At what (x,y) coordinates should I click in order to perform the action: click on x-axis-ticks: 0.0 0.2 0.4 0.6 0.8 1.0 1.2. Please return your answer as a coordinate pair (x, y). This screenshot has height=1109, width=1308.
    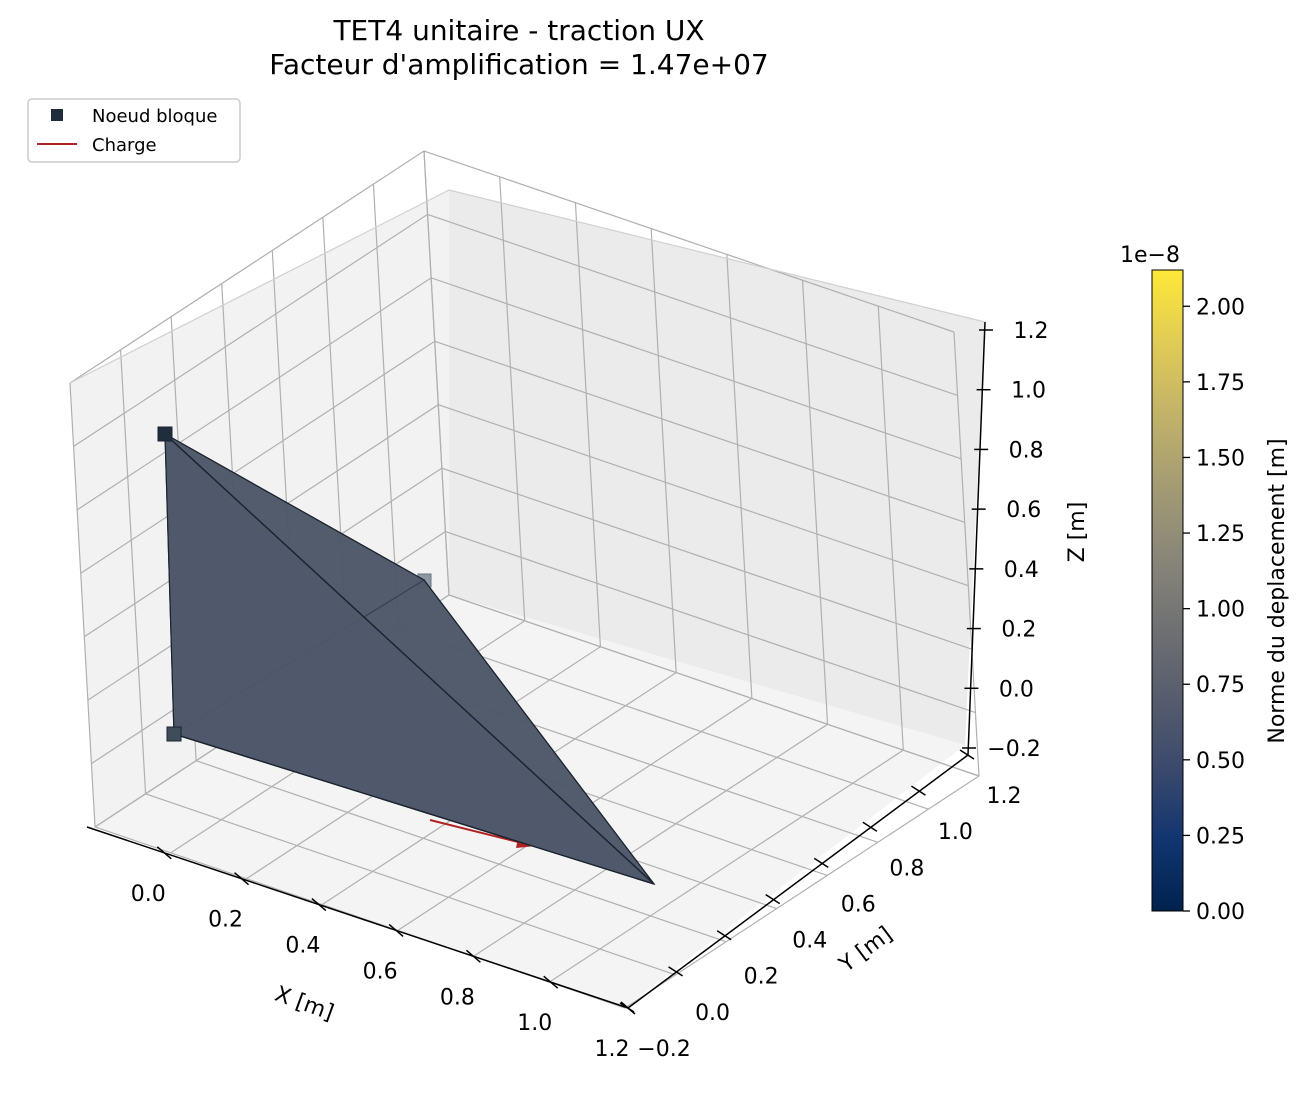
    Looking at the image, I should click on (383, 954).